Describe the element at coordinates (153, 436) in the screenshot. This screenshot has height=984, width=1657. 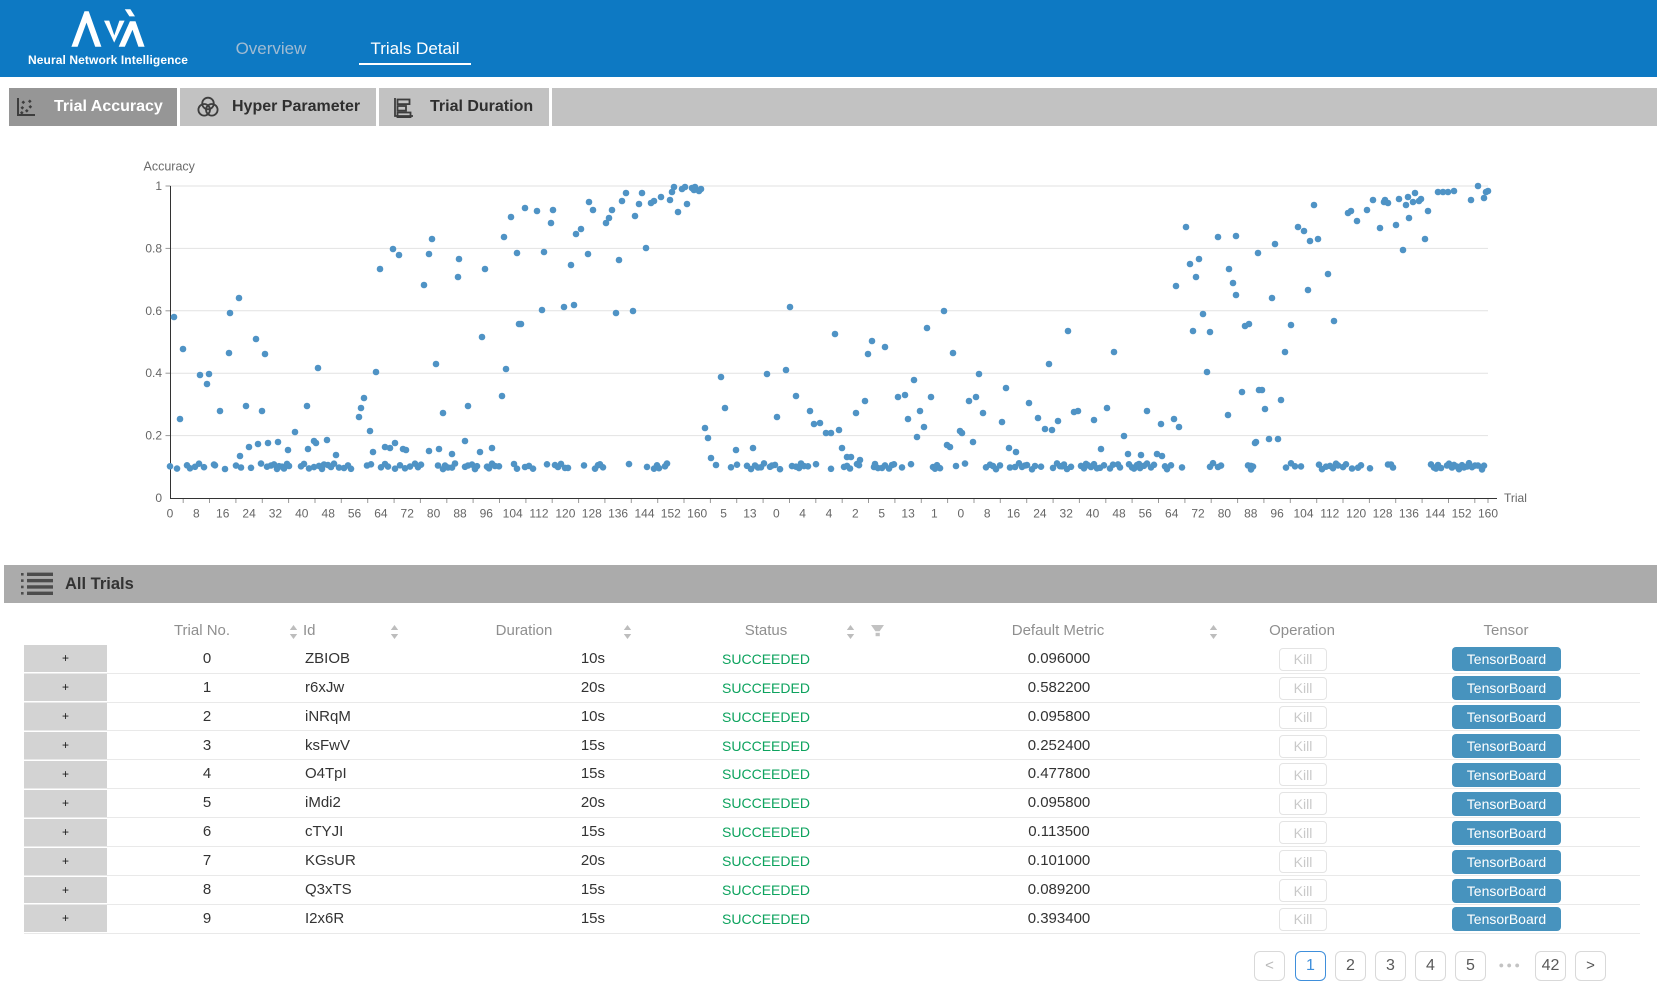
I see `svg-text: 0.2` at that location.